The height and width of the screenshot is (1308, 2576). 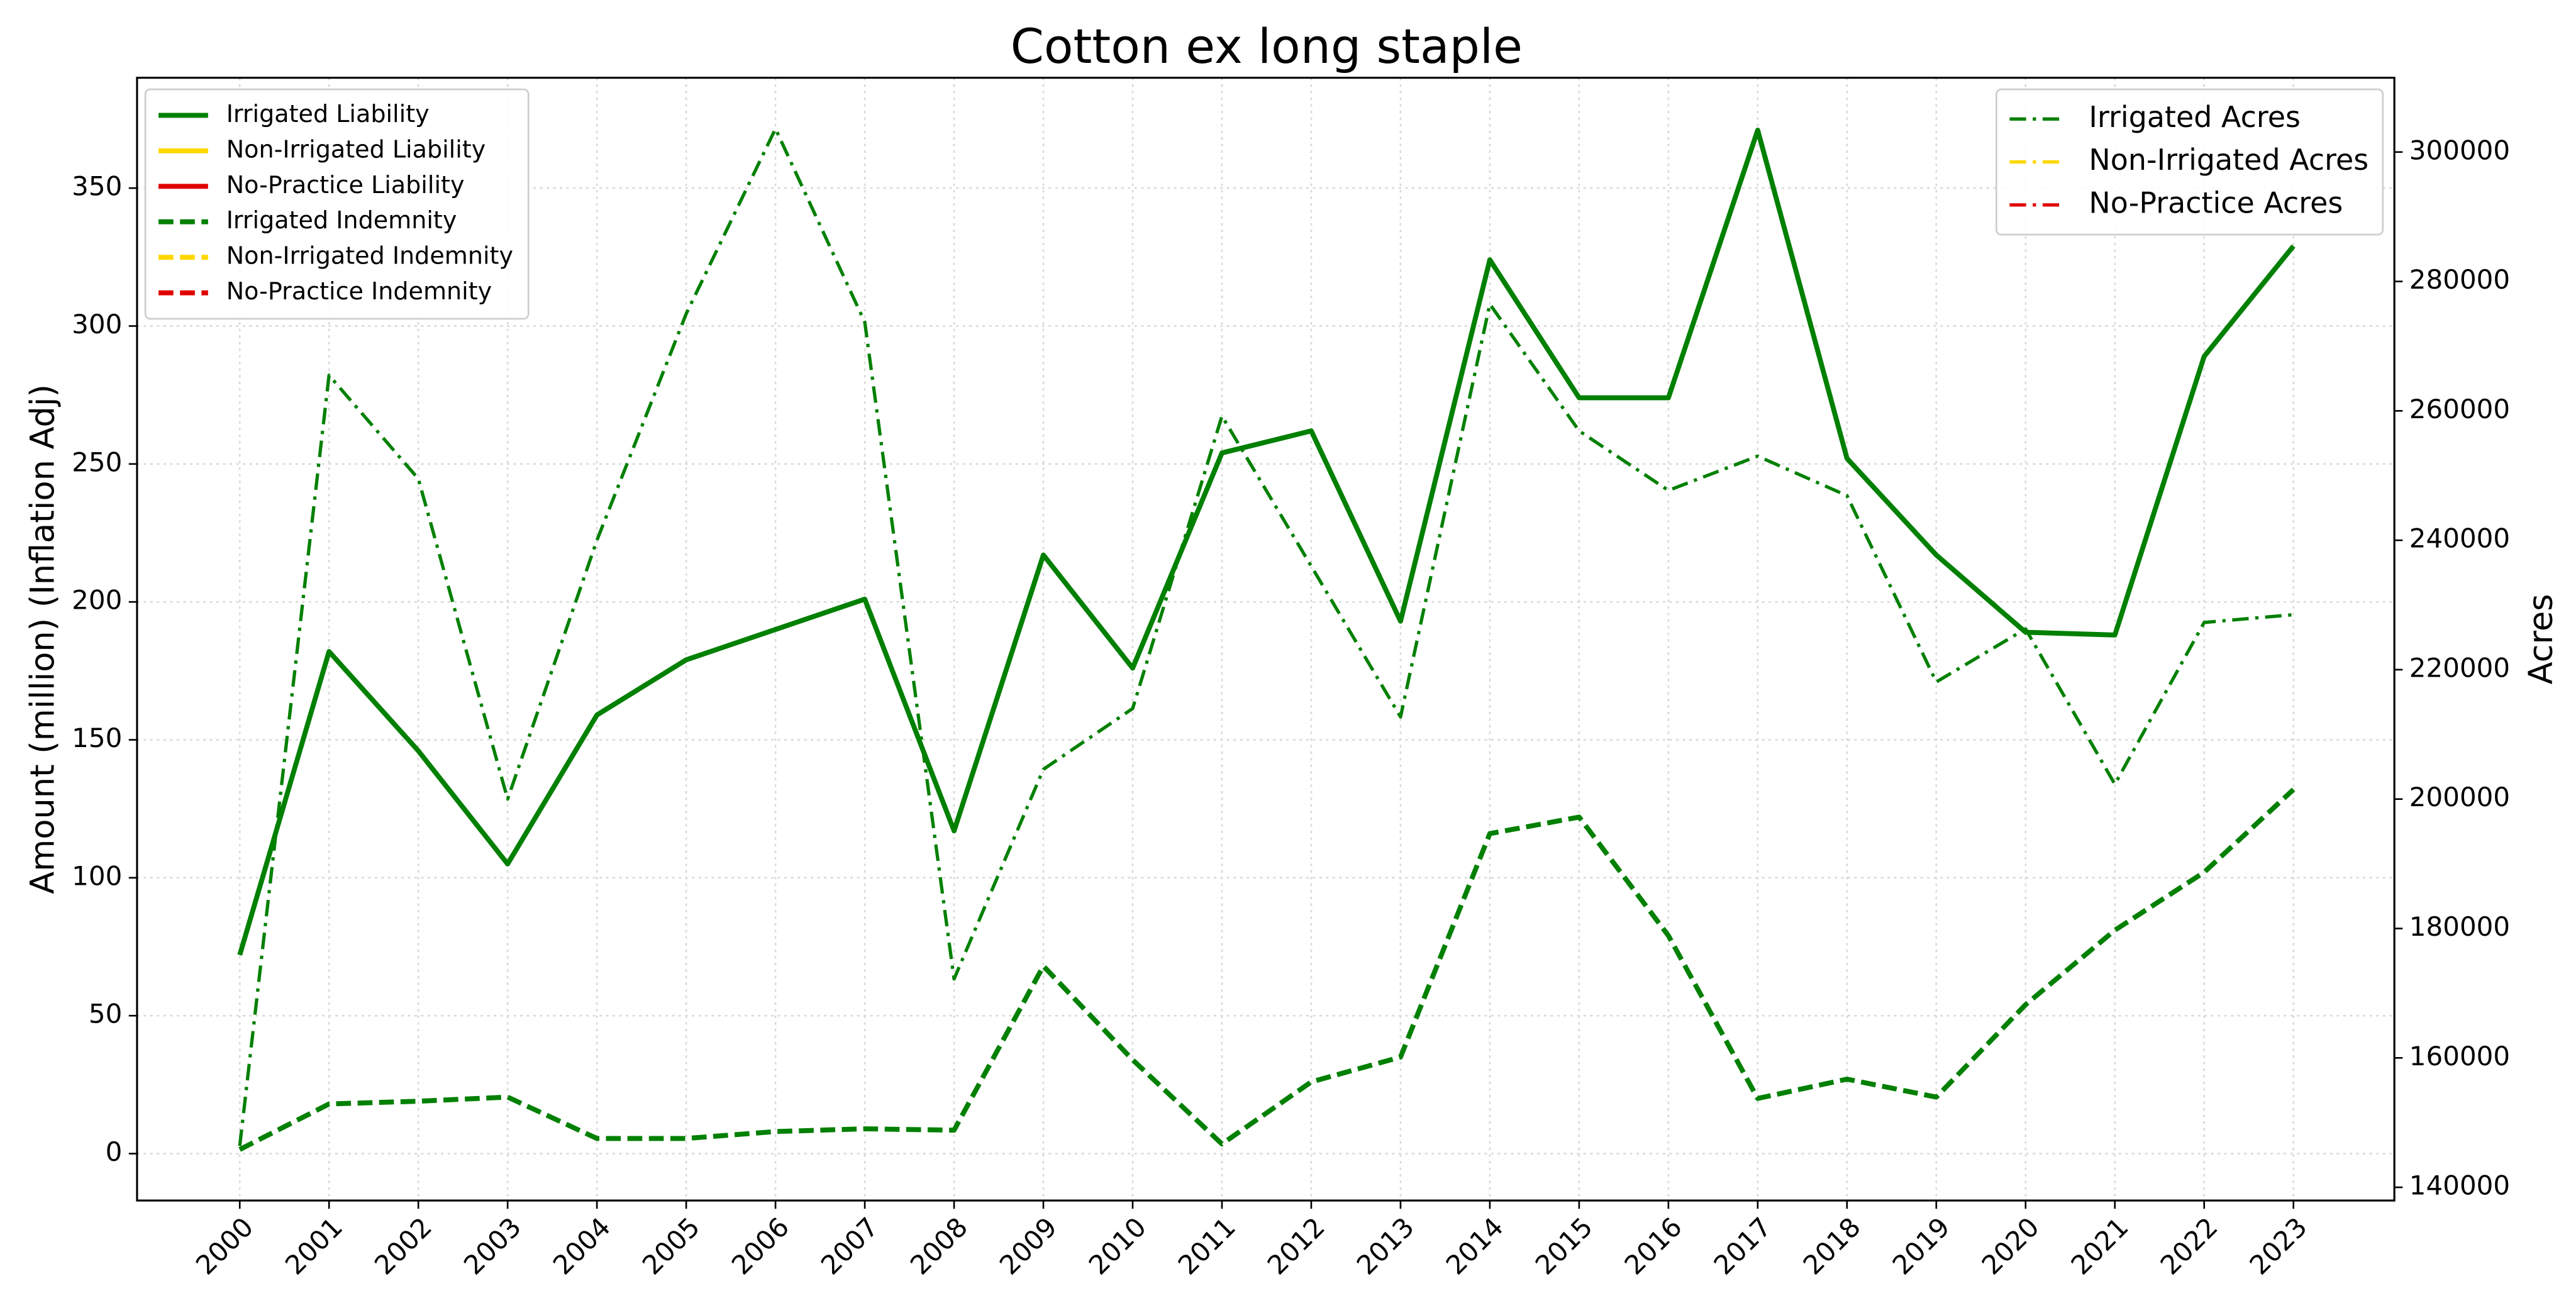 I want to click on y2-tick-label: 240000, so click(x=2459, y=538).